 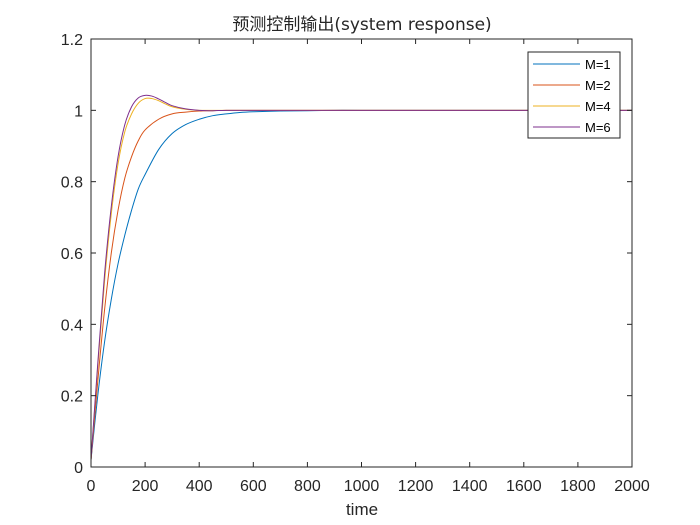 What do you see at coordinates (598, 127) in the screenshot?
I see `legend-label: M=6` at bounding box center [598, 127].